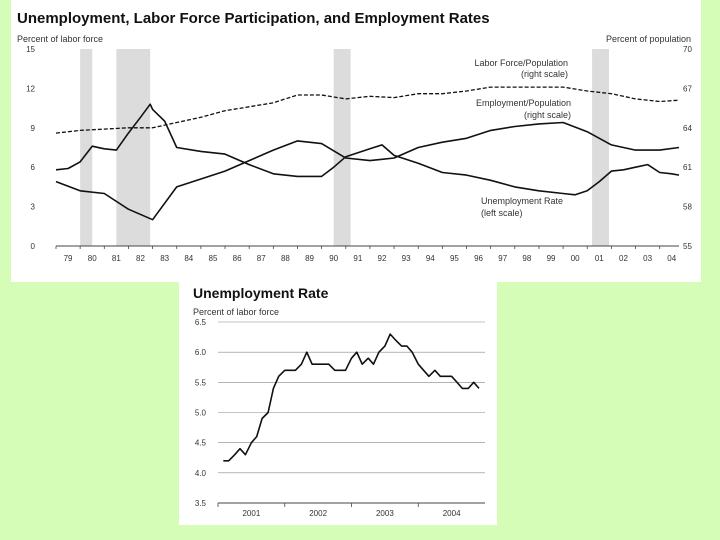 The height and width of the screenshot is (540, 720). I want to click on x-tick-label: 2004, so click(452, 513).